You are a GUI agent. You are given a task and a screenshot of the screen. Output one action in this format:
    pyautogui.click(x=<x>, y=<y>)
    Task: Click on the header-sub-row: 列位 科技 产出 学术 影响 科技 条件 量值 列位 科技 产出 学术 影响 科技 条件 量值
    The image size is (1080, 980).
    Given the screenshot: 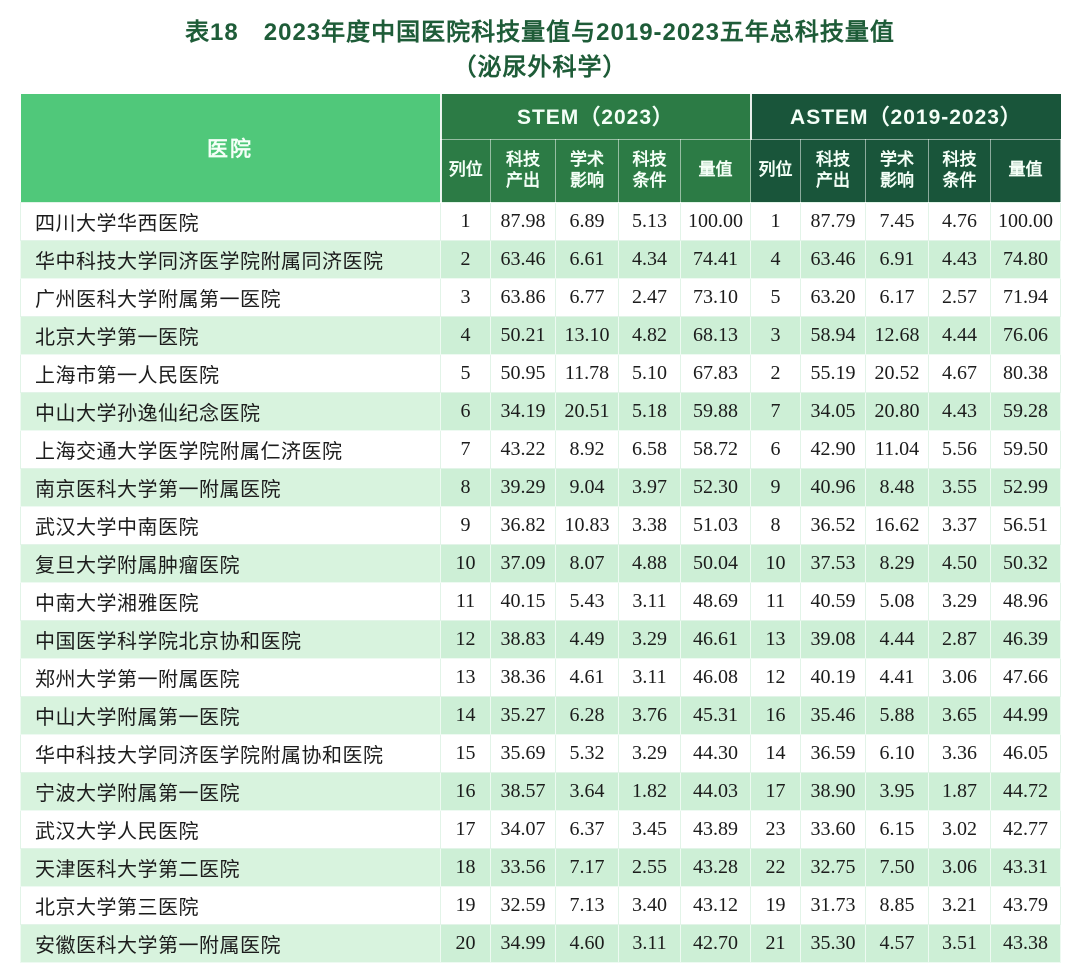 What is the action you would take?
    pyautogui.click(x=541, y=170)
    